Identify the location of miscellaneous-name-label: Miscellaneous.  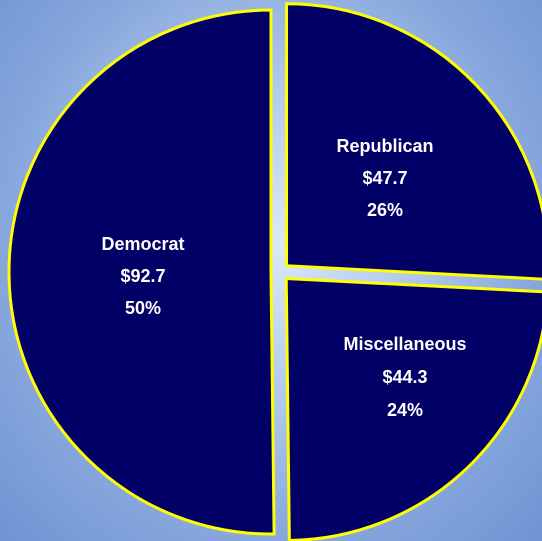
(404, 344).